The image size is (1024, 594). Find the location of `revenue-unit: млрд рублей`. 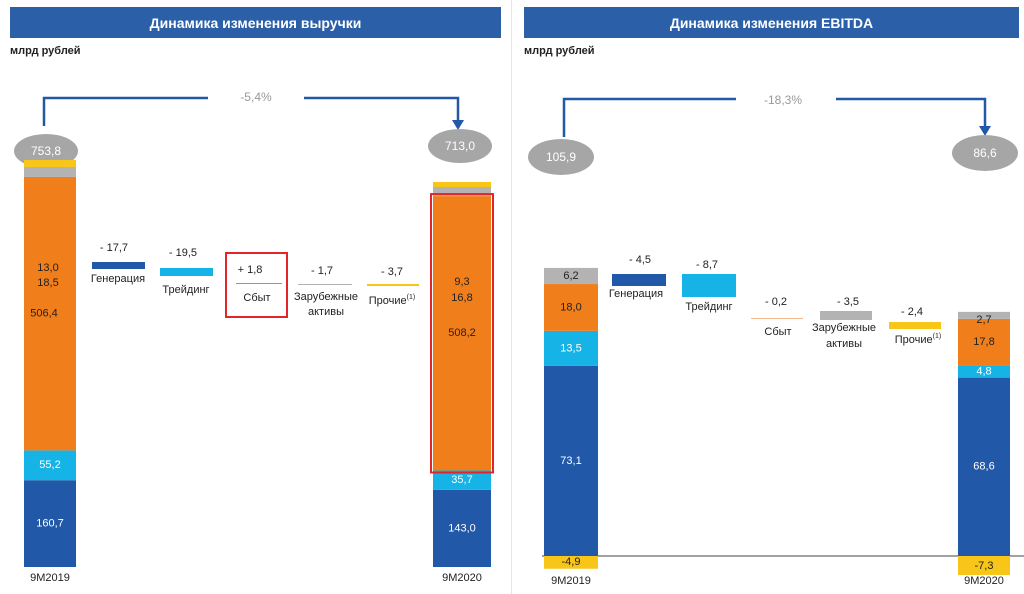

revenue-unit: млрд рублей is located at coordinates (45, 51).